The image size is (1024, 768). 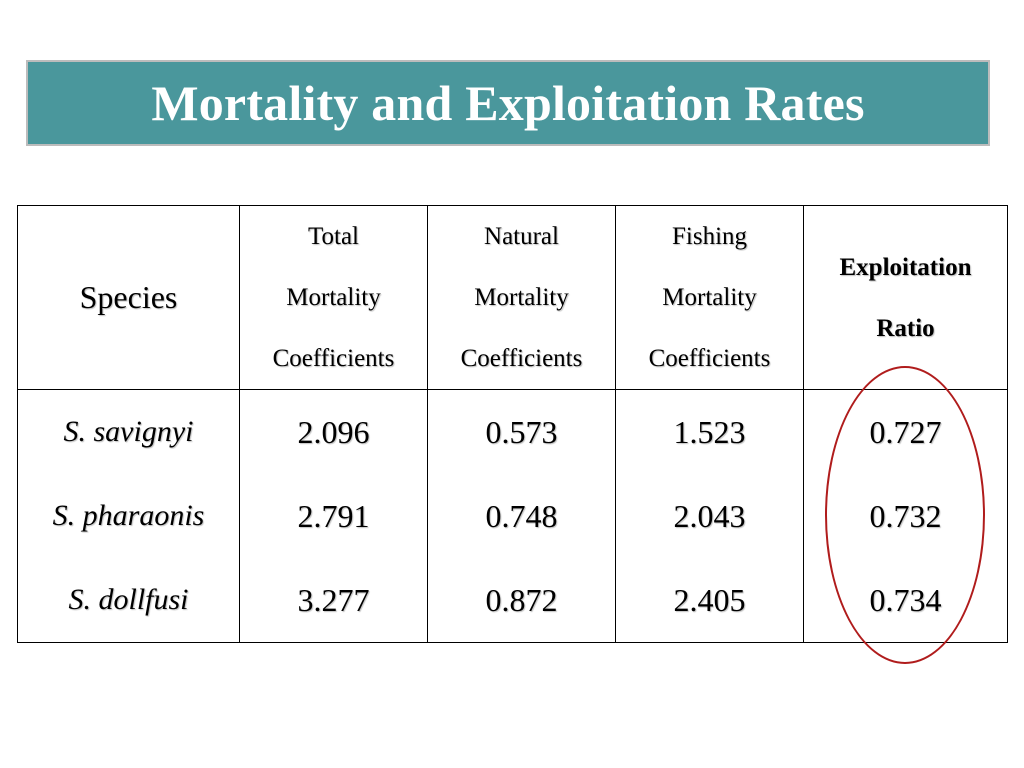 I want to click on cell-total-mortality: 2.096, so click(x=333, y=431).